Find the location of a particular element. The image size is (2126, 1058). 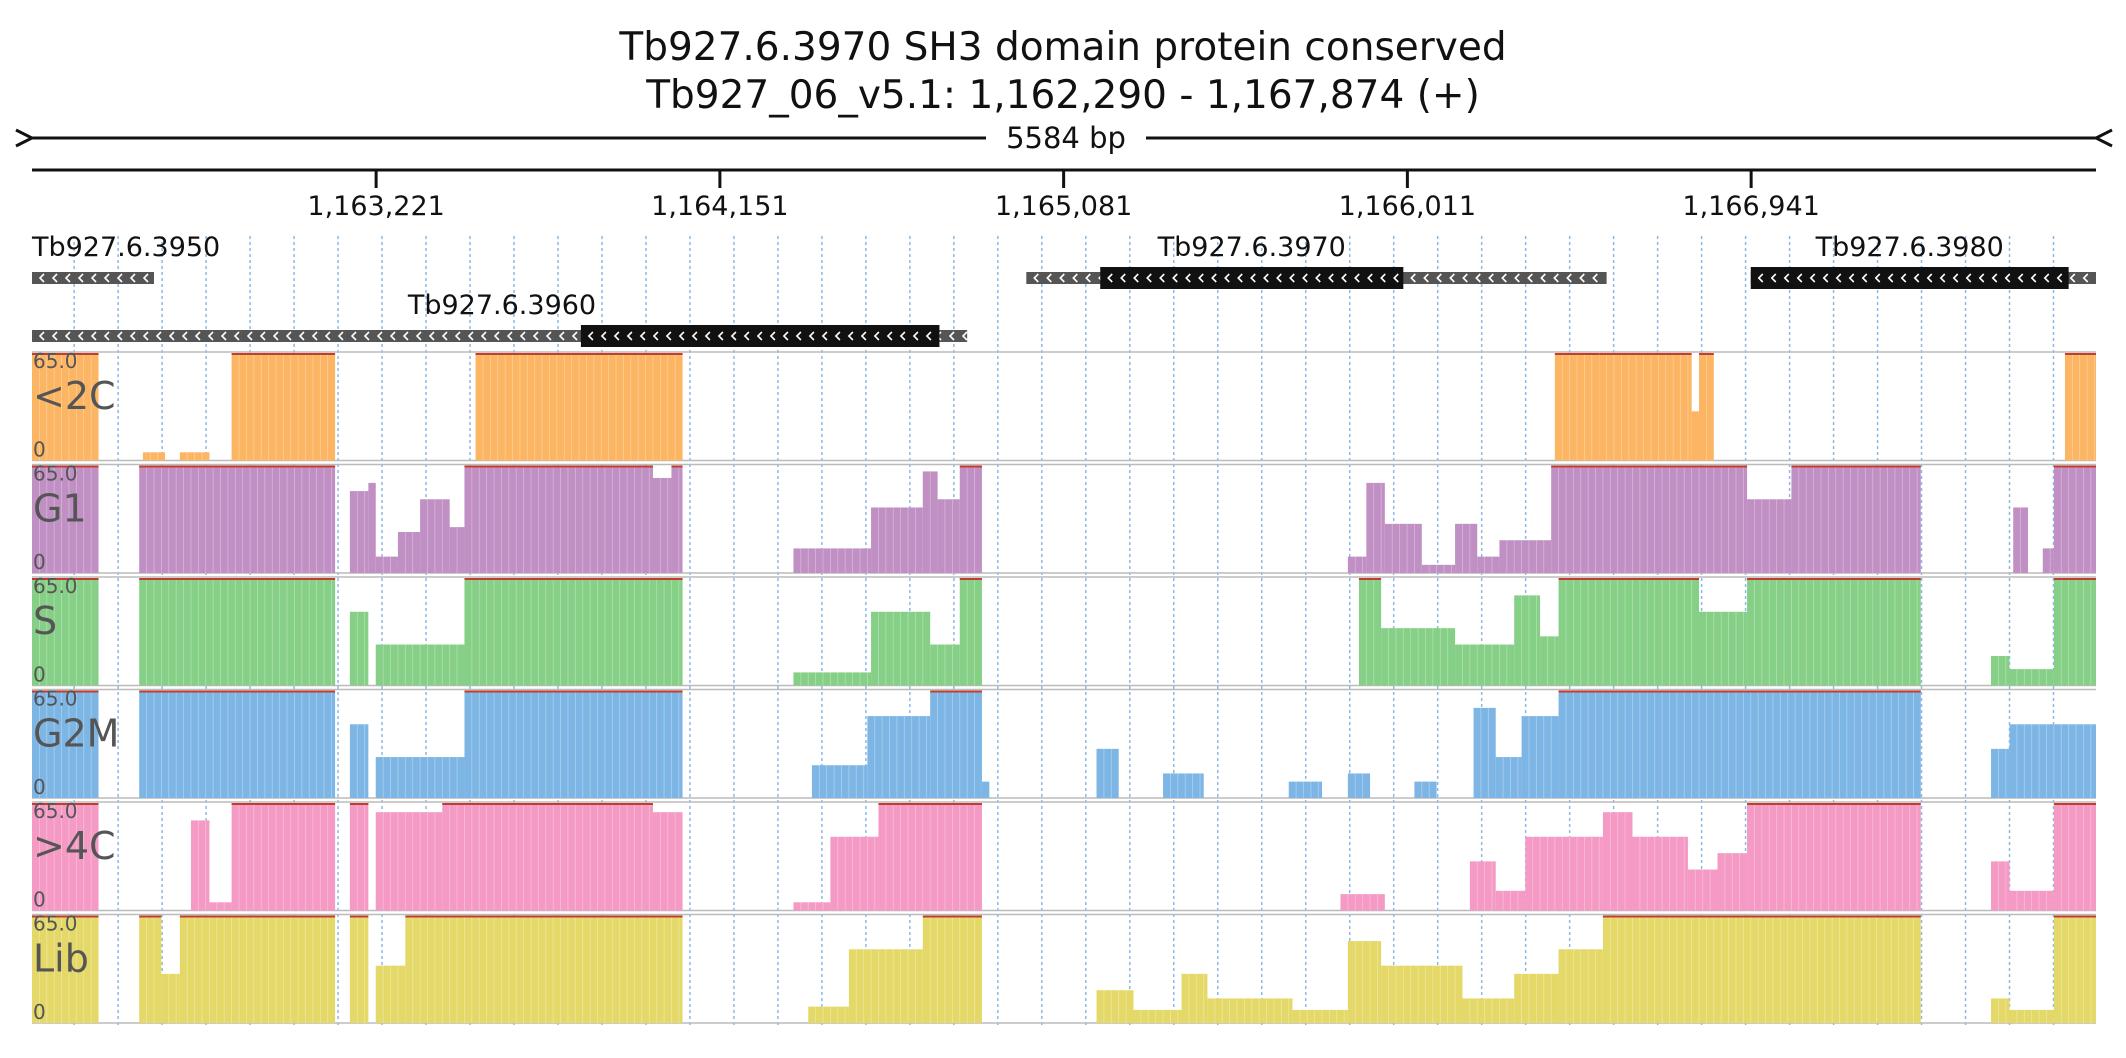

track-label: G1 is located at coordinates (60, 509).